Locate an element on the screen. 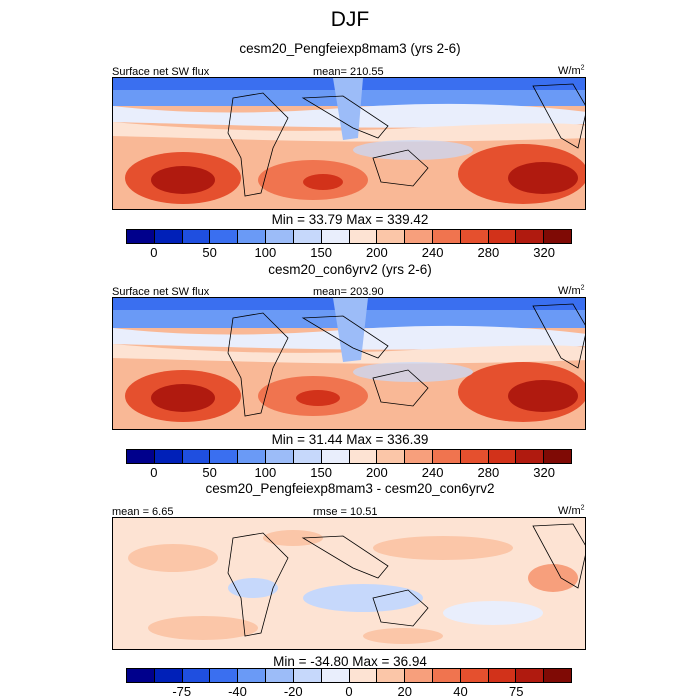 Image resolution: width=700 pixels, height=700 pixels. colorbar-tick-label: 20 is located at coordinates (404, 691).